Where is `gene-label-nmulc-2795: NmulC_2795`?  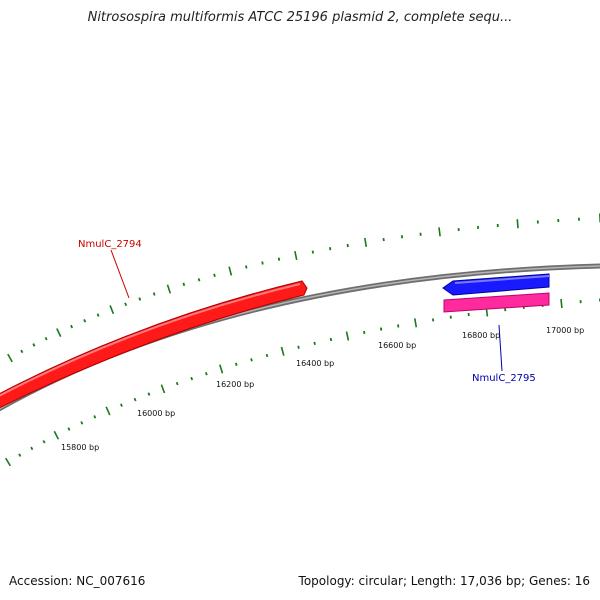
gene-label-nmulc-2795: NmulC_2795 is located at coordinates (504, 378).